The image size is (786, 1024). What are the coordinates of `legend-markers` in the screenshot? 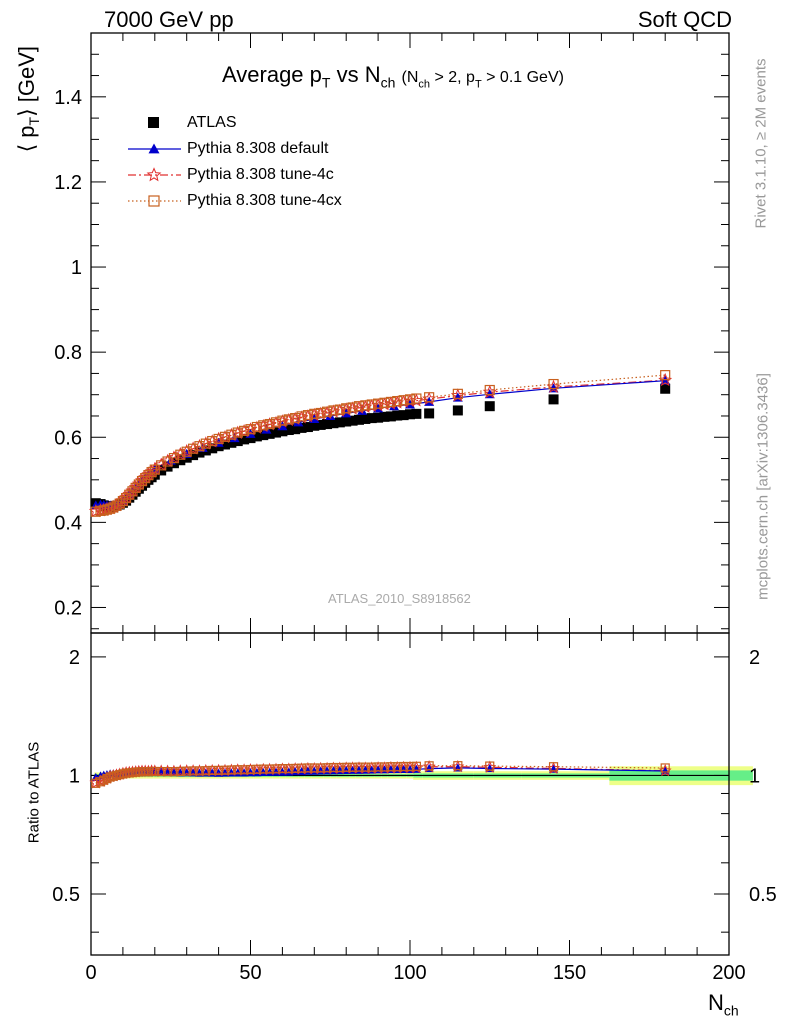 It's located at (154, 162).